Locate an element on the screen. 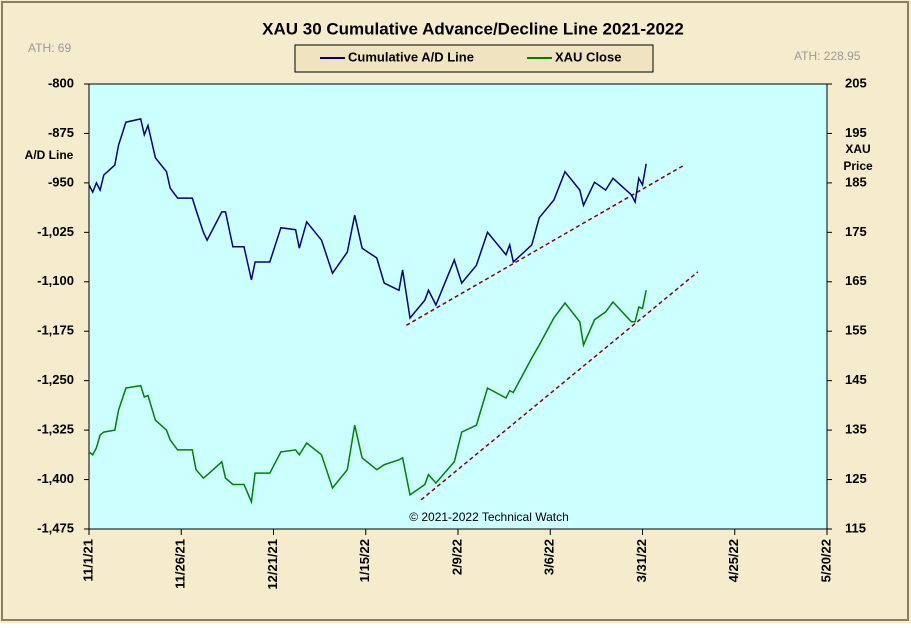 The height and width of the screenshot is (628, 911). y2-tick-label: 145 is located at coordinates (856, 379).